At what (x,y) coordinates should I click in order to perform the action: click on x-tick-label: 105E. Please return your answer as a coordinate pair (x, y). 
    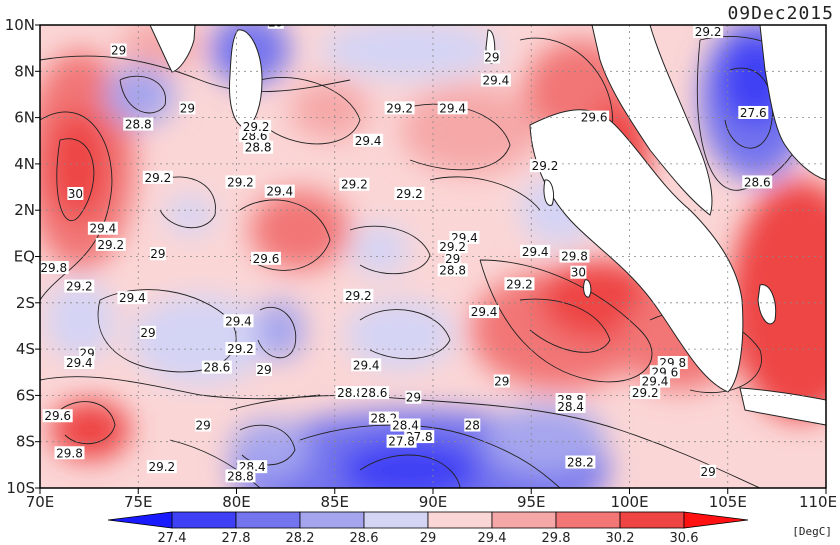
    Looking at the image, I should click on (728, 502).